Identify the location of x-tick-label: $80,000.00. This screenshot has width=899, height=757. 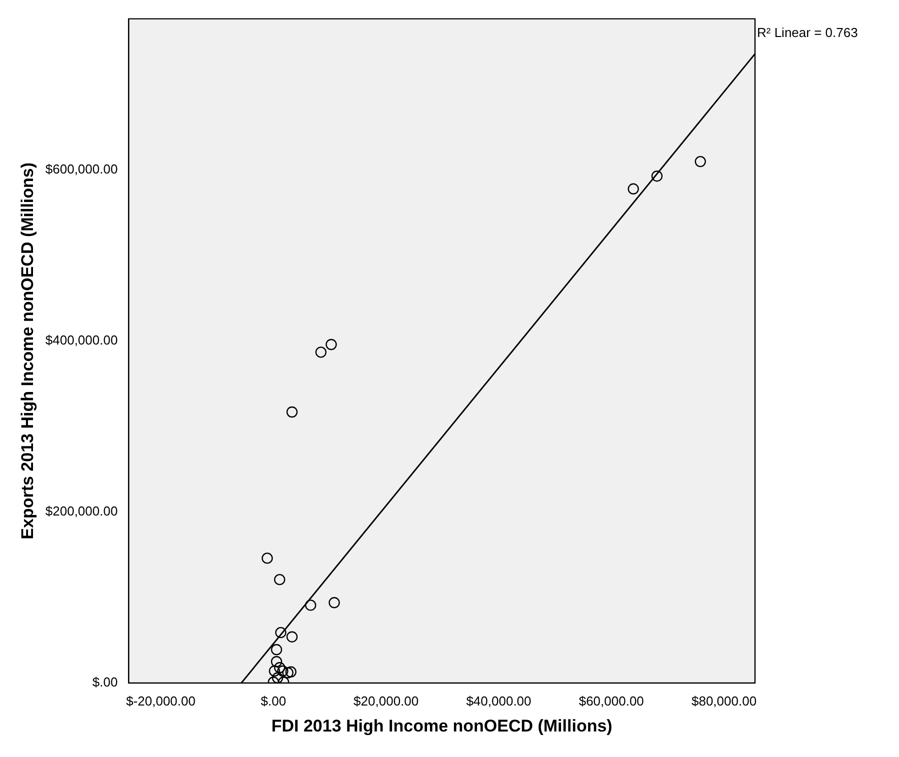
(724, 700).